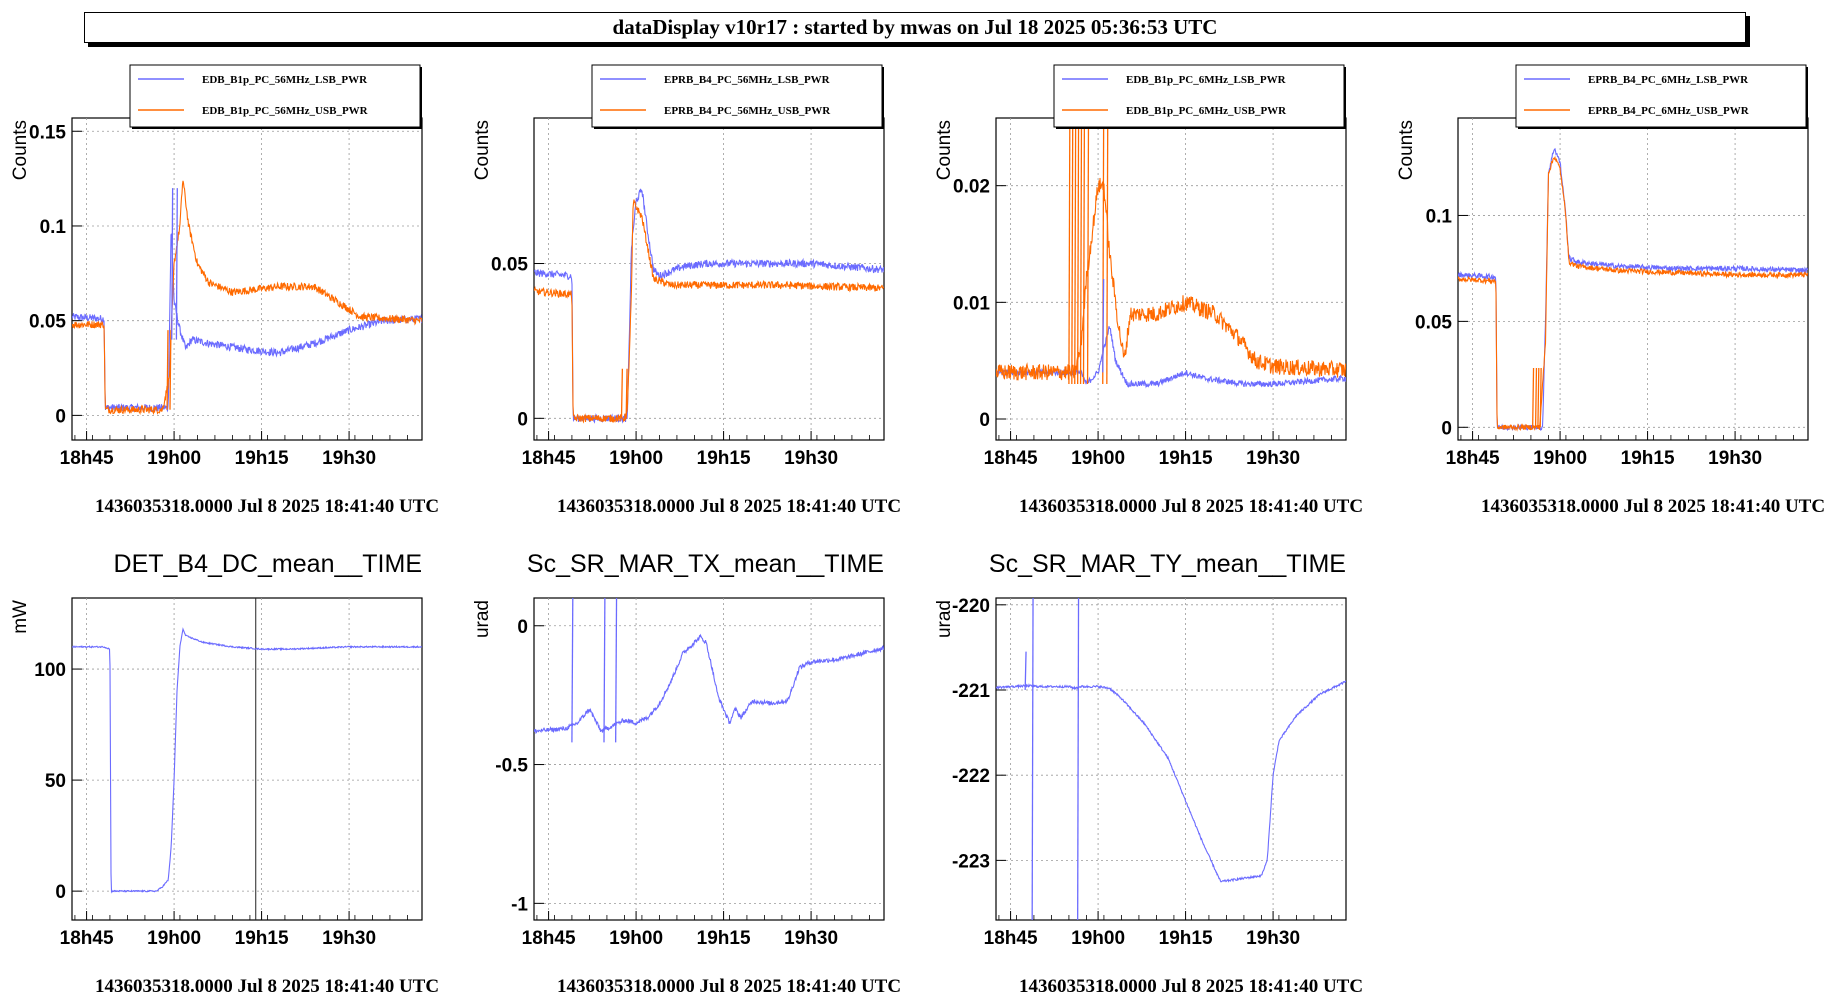 The height and width of the screenshot is (998, 1824). I want to click on y-axis-label: urad, so click(944, 619).